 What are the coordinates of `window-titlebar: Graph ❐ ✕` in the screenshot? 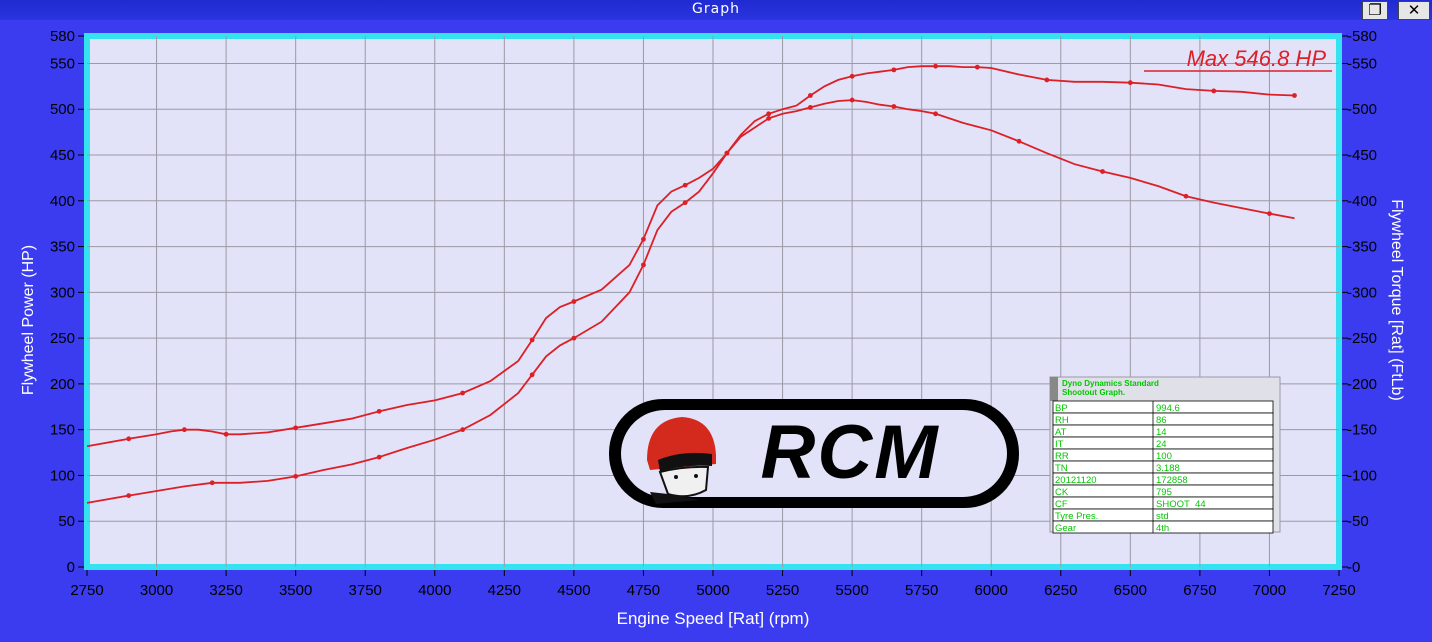 It's located at (716, 10).